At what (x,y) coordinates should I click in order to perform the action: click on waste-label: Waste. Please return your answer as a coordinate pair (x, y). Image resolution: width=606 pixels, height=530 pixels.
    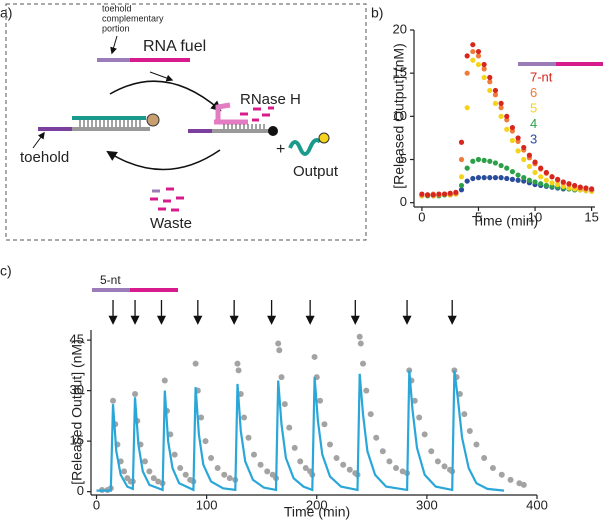
    Looking at the image, I should click on (171, 223).